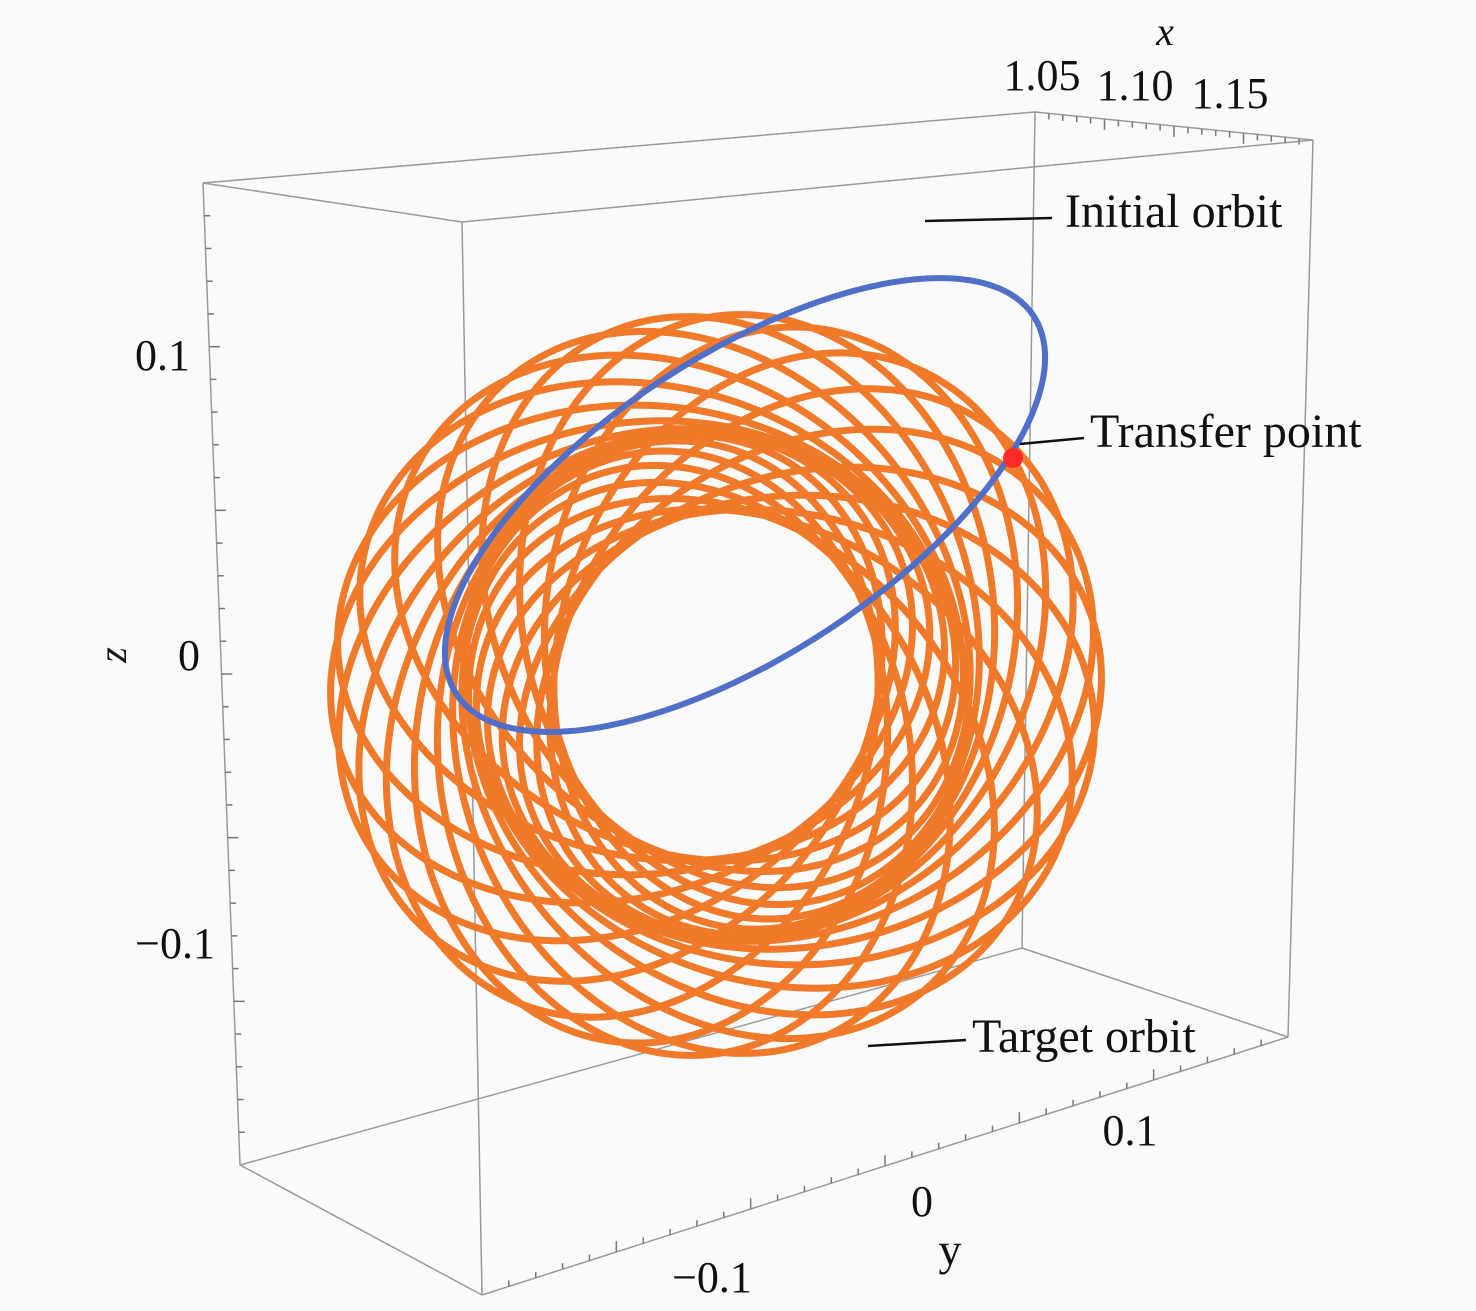  Describe the element at coordinates (1174, 211) in the screenshot. I see `annotation-initial-orbit: Initial orbit` at that location.